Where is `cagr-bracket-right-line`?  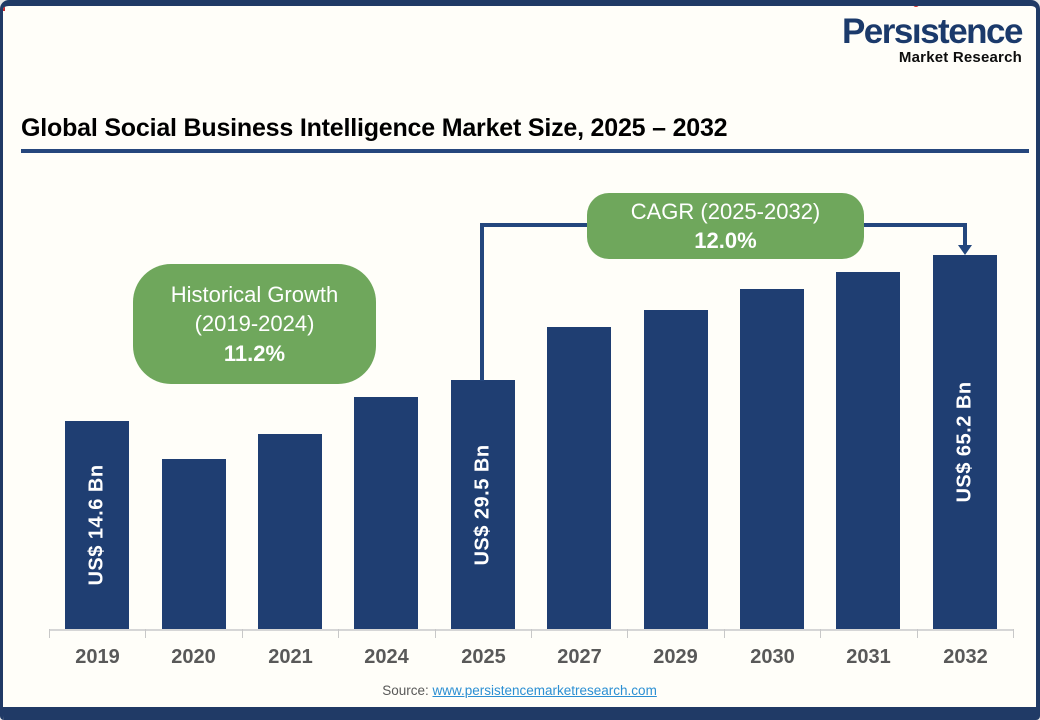 cagr-bracket-right-line is located at coordinates (965, 234).